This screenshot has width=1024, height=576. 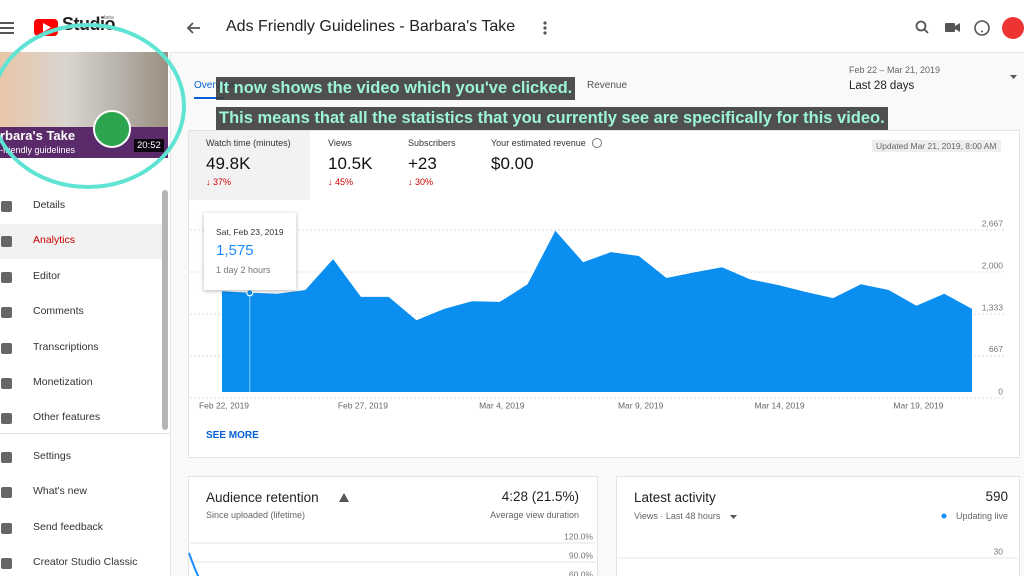 I want to click on active-item, so click(x=81, y=241).